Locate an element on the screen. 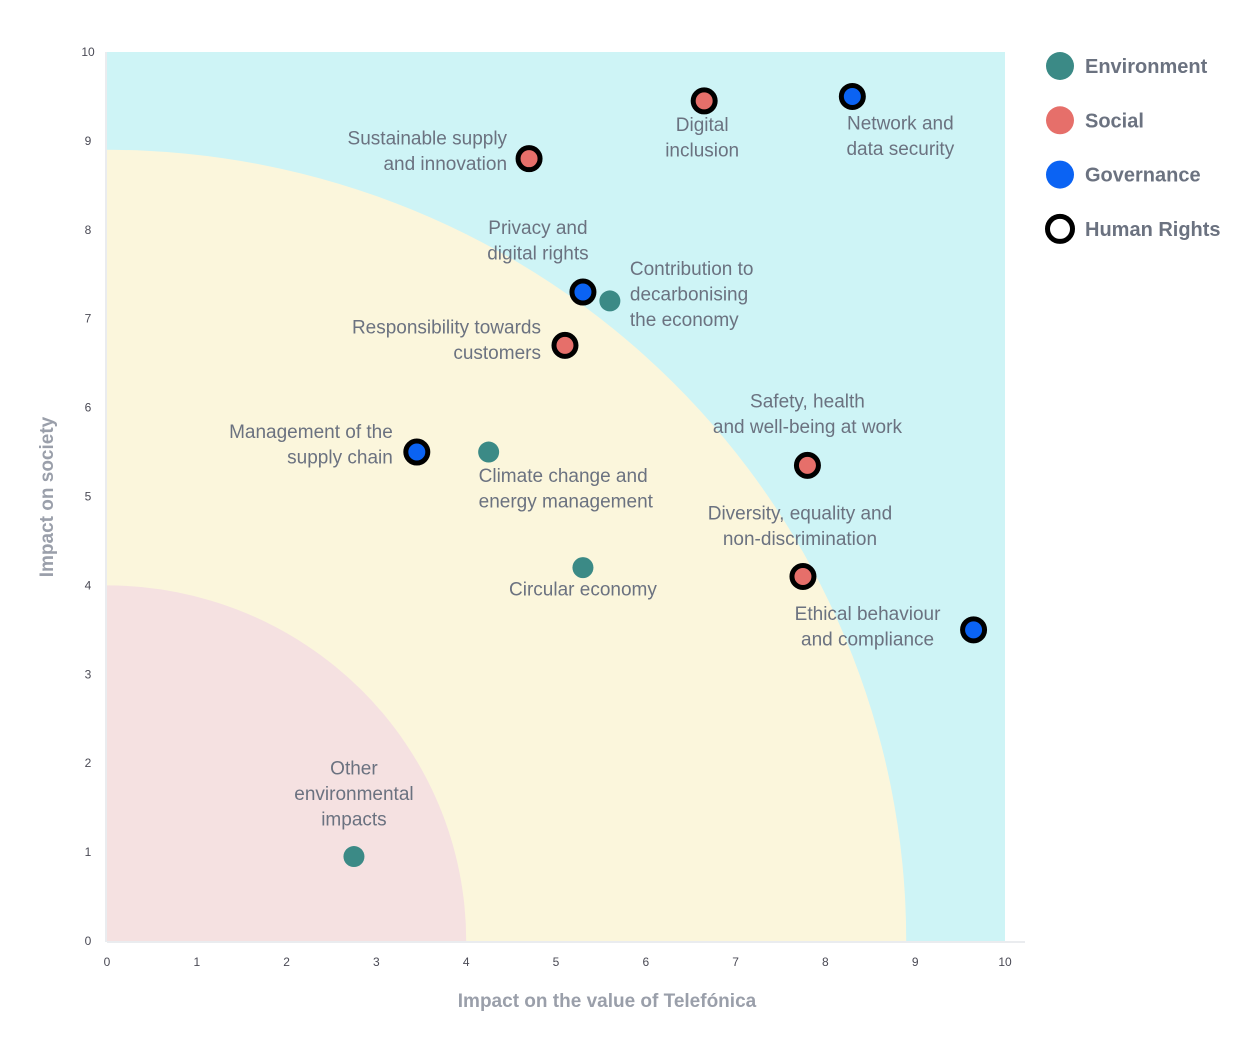 The width and height of the screenshot is (1250, 1047). point-label: Ethical behaviour and compliance is located at coordinates (868, 627).